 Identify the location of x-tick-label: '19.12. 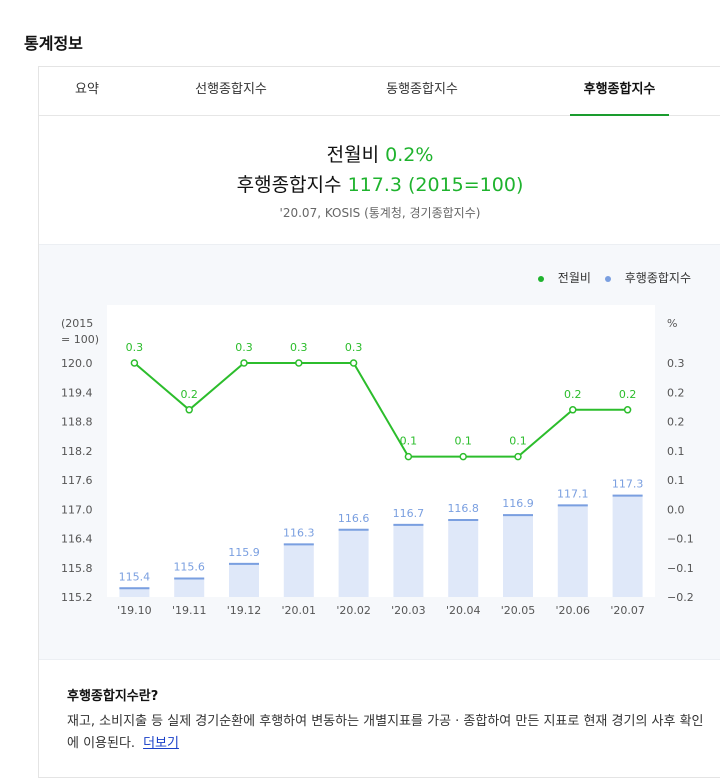
(244, 610).